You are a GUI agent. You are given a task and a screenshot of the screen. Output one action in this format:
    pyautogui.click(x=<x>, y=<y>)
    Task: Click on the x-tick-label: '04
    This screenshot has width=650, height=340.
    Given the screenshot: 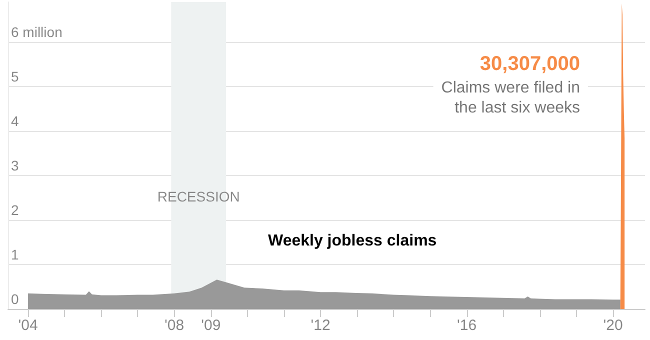 What is the action you would take?
    pyautogui.click(x=28, y=325)
    